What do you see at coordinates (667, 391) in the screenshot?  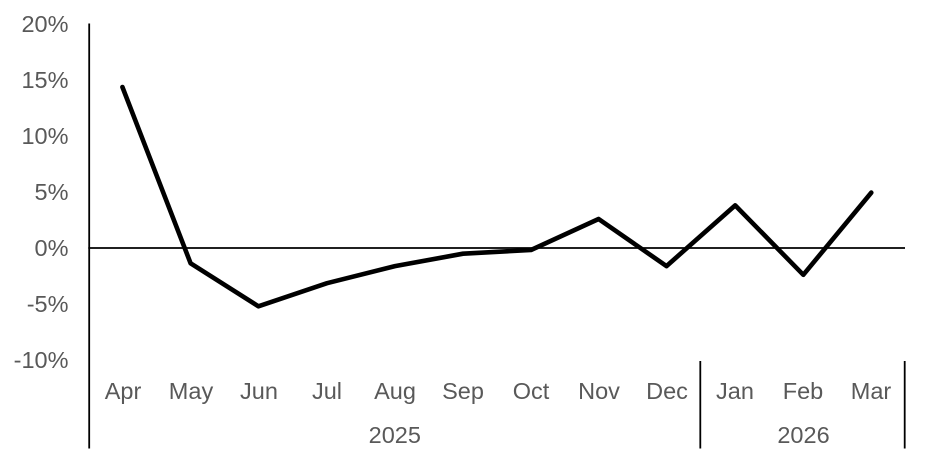 I see `svg-text: Dec` at bounding box center [667, 391].